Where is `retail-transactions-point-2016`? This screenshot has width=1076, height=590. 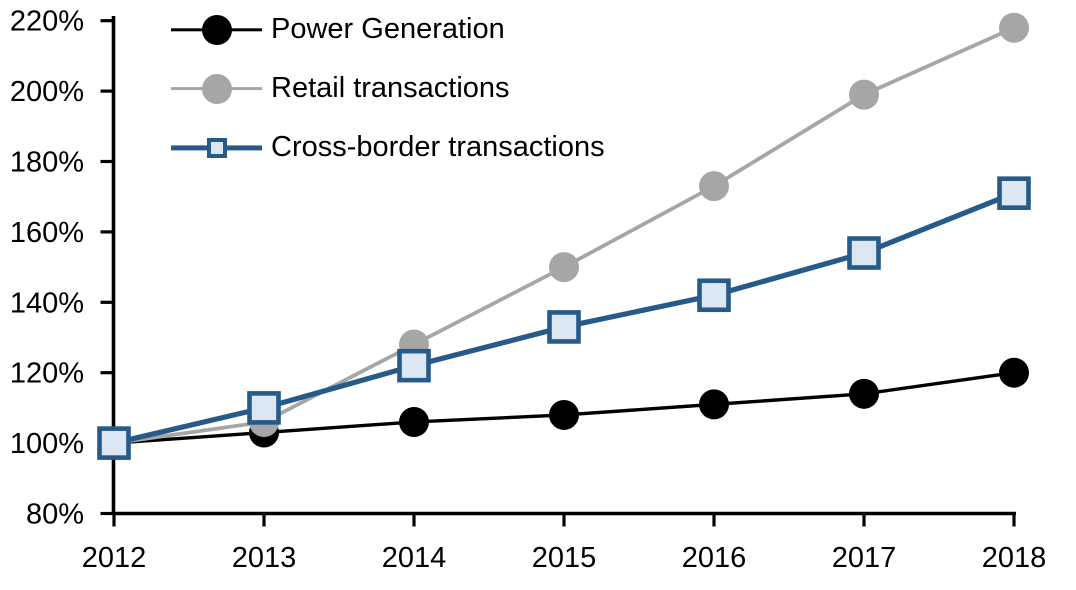
retail-transactions-point-2016 is located at coordinates (714, 186).